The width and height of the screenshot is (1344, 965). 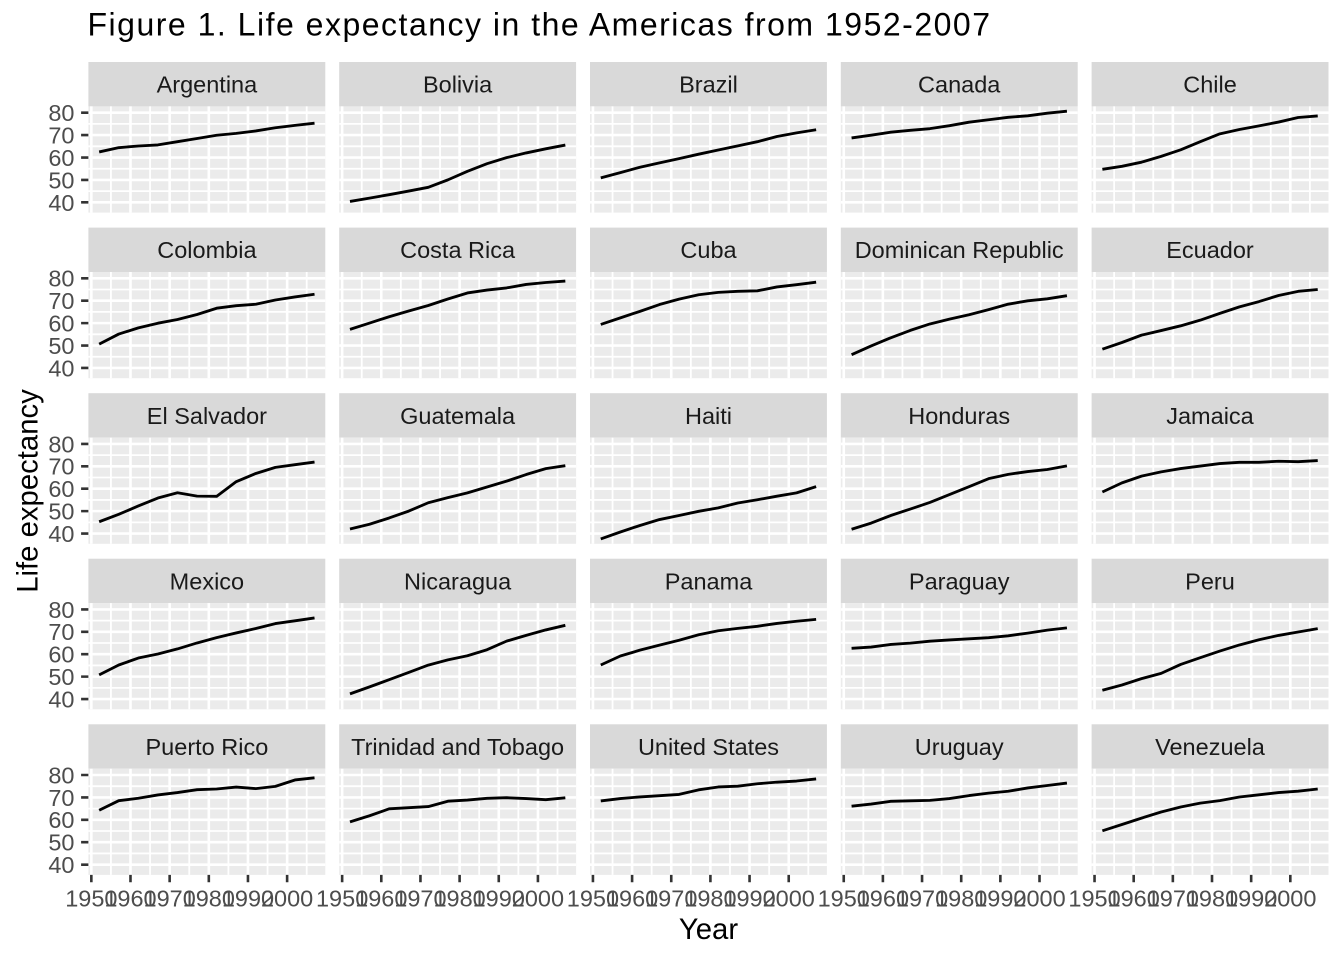 What do you see at coordinates (959, 250) in the screenshot?
I see `svg-text: Dominican Republic` at bounding box center [959, 250].